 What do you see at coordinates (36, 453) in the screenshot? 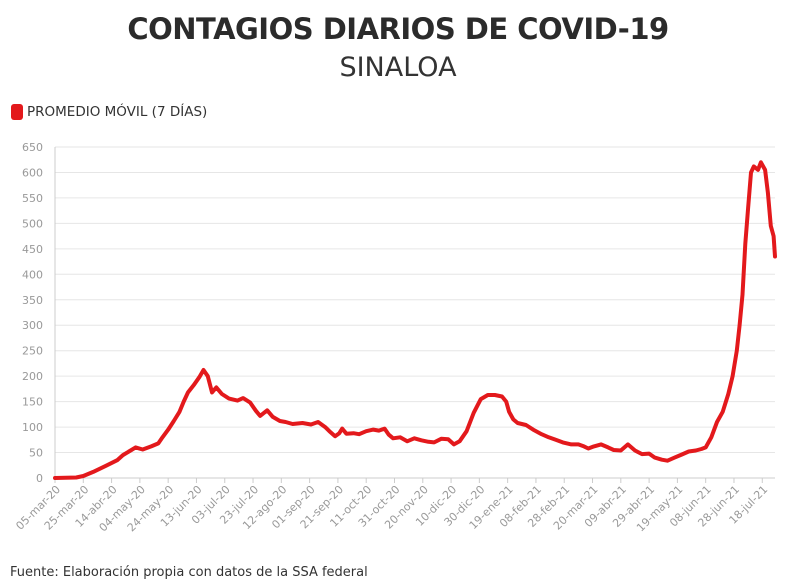
I see `y-tick-label: 50` at bounding box center [36, 453].